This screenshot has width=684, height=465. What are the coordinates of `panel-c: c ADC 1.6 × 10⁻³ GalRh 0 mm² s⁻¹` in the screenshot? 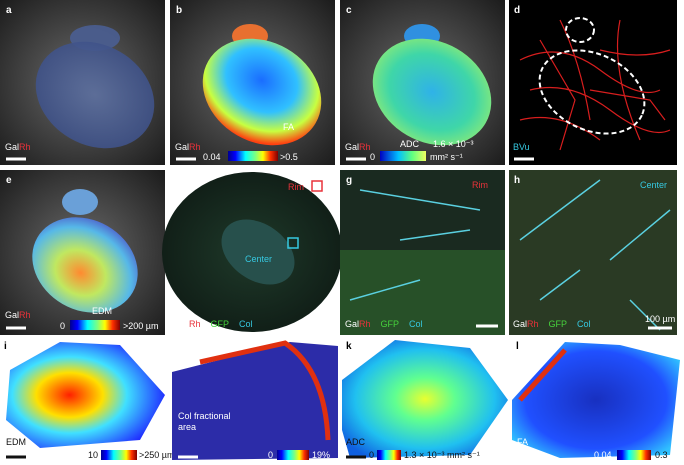 It's located at (422, 82).